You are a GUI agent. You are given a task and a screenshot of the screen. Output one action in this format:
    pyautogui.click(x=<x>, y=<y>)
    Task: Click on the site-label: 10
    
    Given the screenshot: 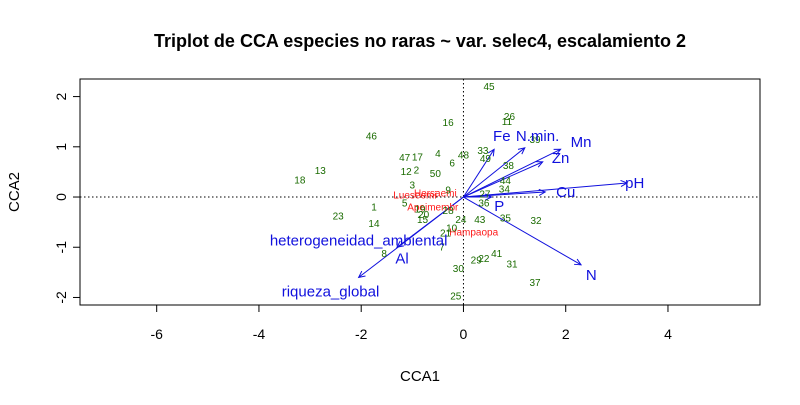 What is the action you would take?
    pyautogui.click(x=452, y=229)
    